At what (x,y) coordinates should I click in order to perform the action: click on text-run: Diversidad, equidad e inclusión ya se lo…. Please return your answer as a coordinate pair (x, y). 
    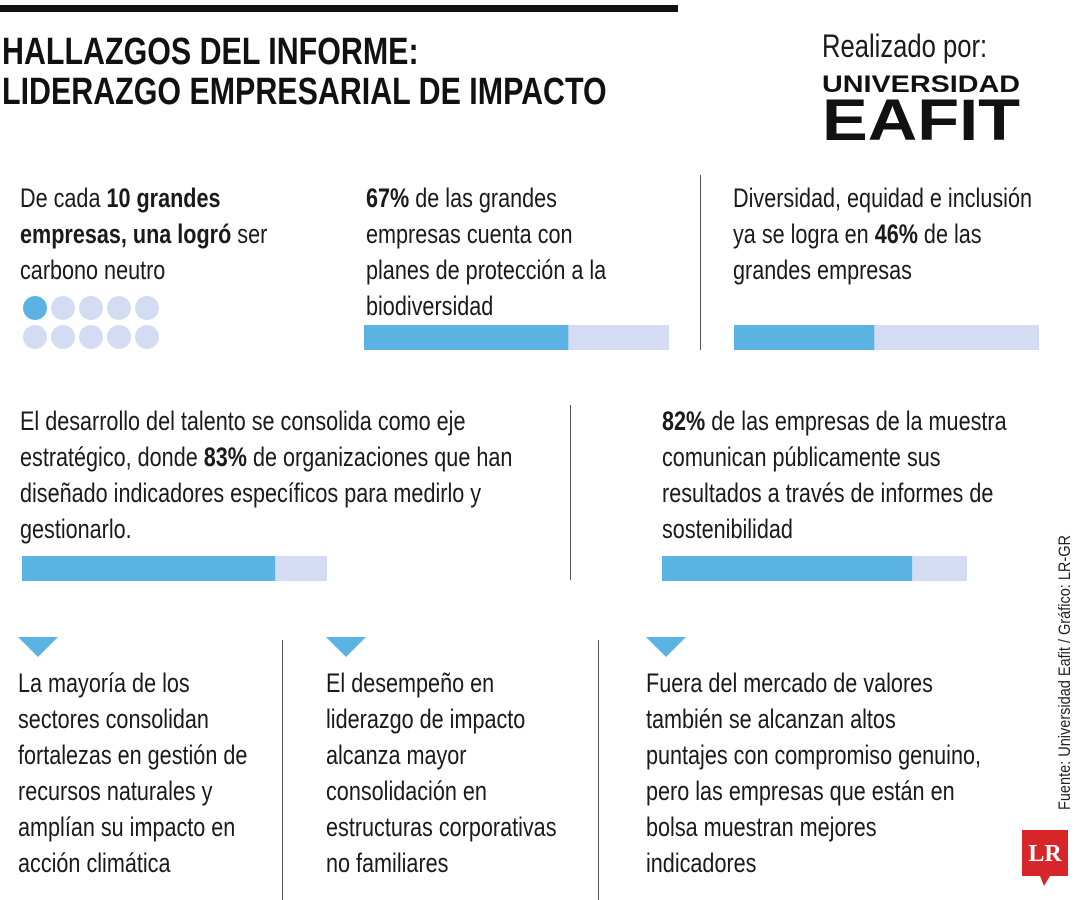
    Looking at the image, I should click on (882, 216).